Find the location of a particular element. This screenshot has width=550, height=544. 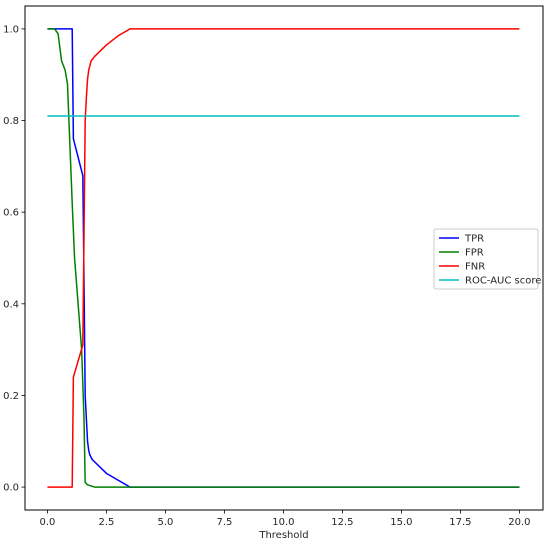

y-tick-label: 0.6 is located at coordinates (11, 213).